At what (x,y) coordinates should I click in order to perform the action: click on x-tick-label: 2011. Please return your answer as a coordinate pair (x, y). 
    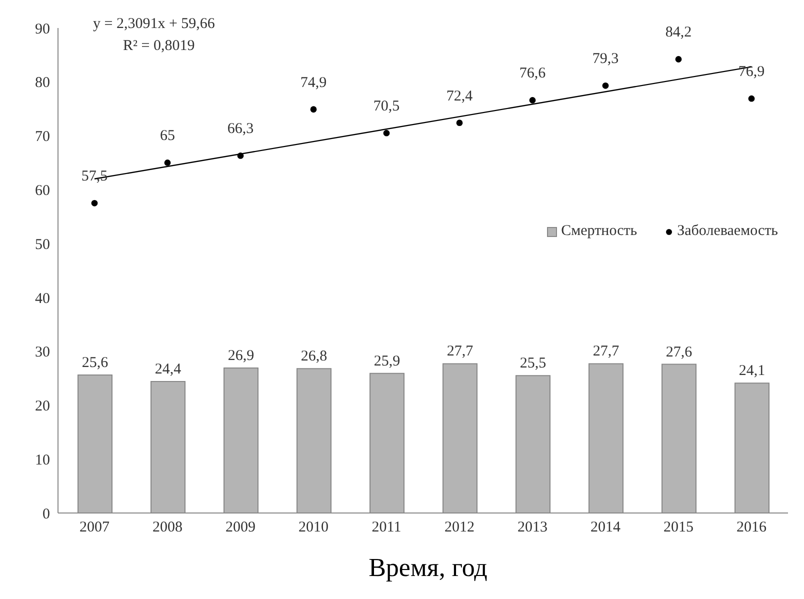
    Looking at the image, I should click on (387, 528).